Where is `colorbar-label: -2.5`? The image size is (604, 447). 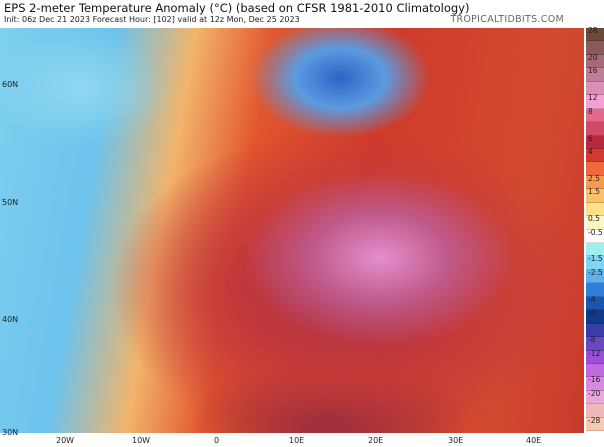 colorbar-label: -2.5 is located at coordinates (595, 272).